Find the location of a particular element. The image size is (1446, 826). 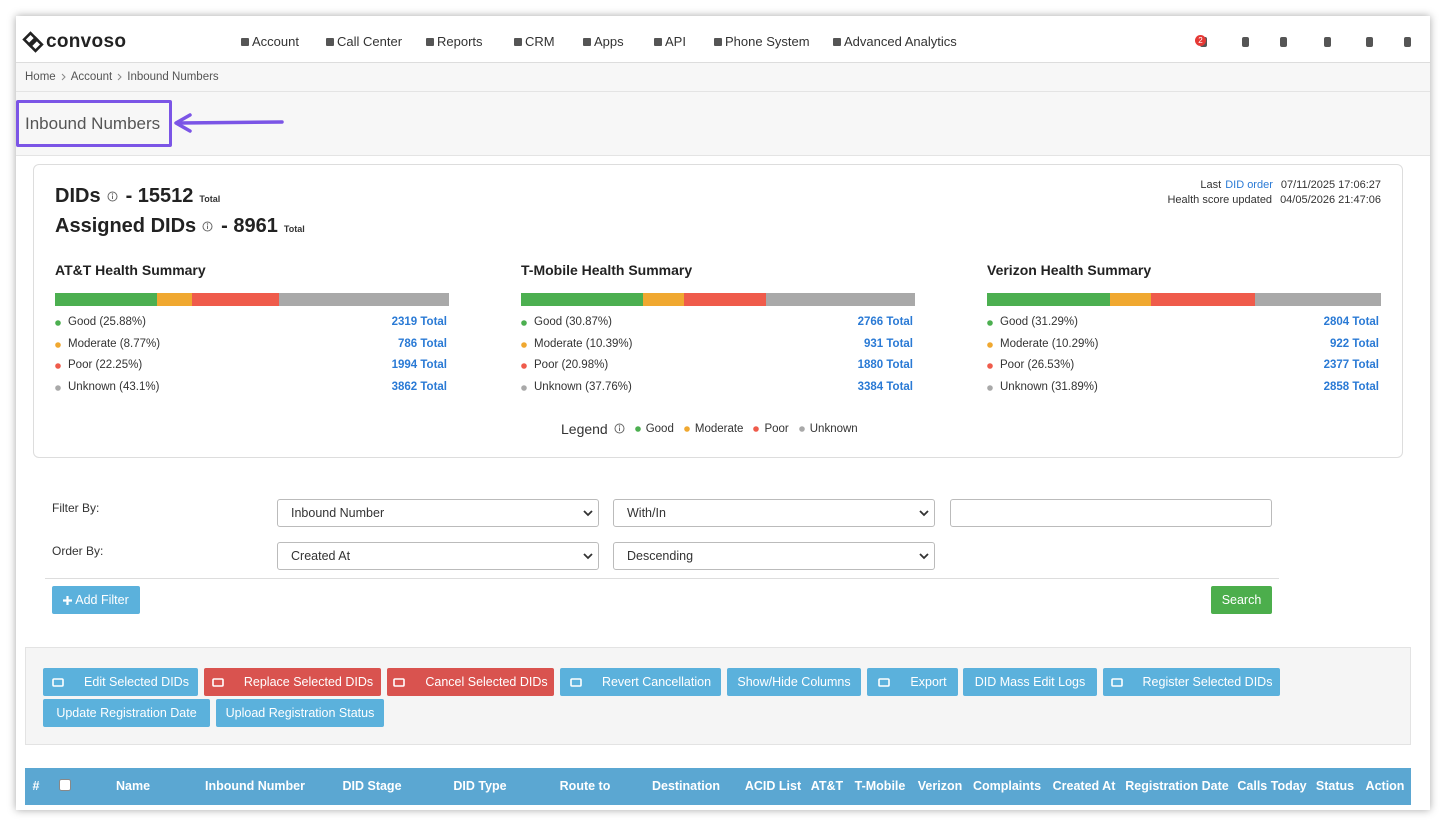

action-button: Cancel Selected DIDs is located at coordinates (470, 682).